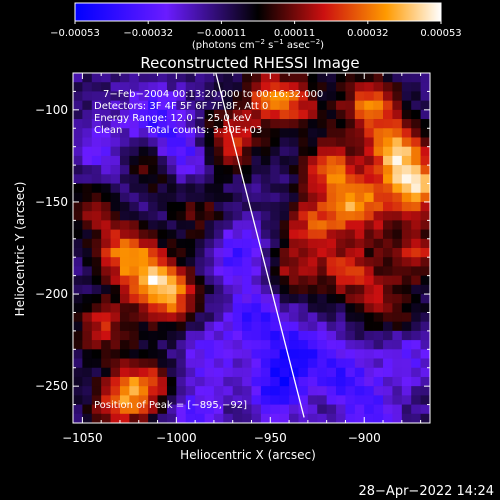 This screenshot has width=500, height=500. Describe the element at coordinates (260, 245) in the screenshot. I see `solar-limb-line` at that location.